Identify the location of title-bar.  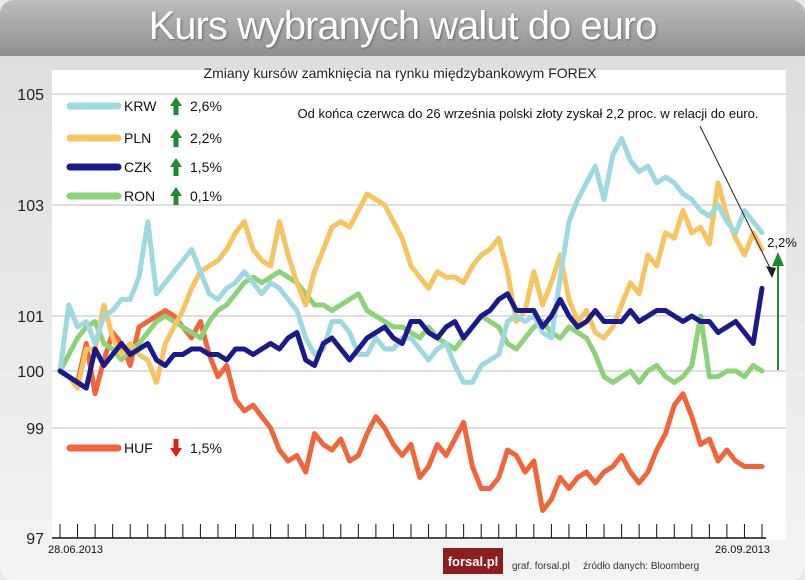
(402, 28).